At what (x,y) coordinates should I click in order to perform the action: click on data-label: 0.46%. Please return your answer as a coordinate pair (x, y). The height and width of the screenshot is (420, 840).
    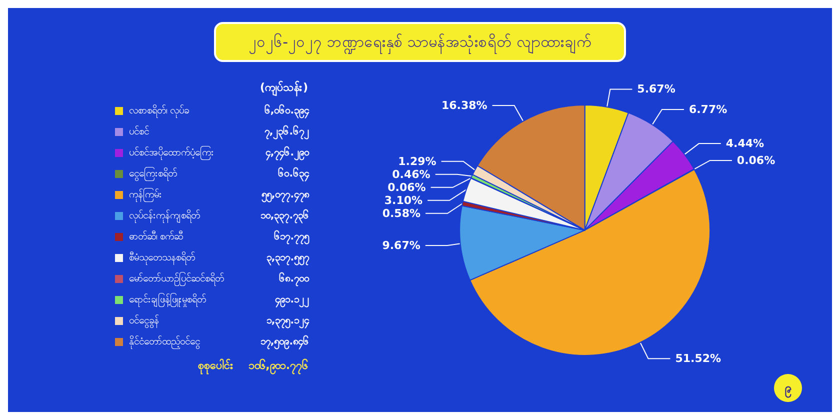
    Looking at the image, I should click on (411, 174).